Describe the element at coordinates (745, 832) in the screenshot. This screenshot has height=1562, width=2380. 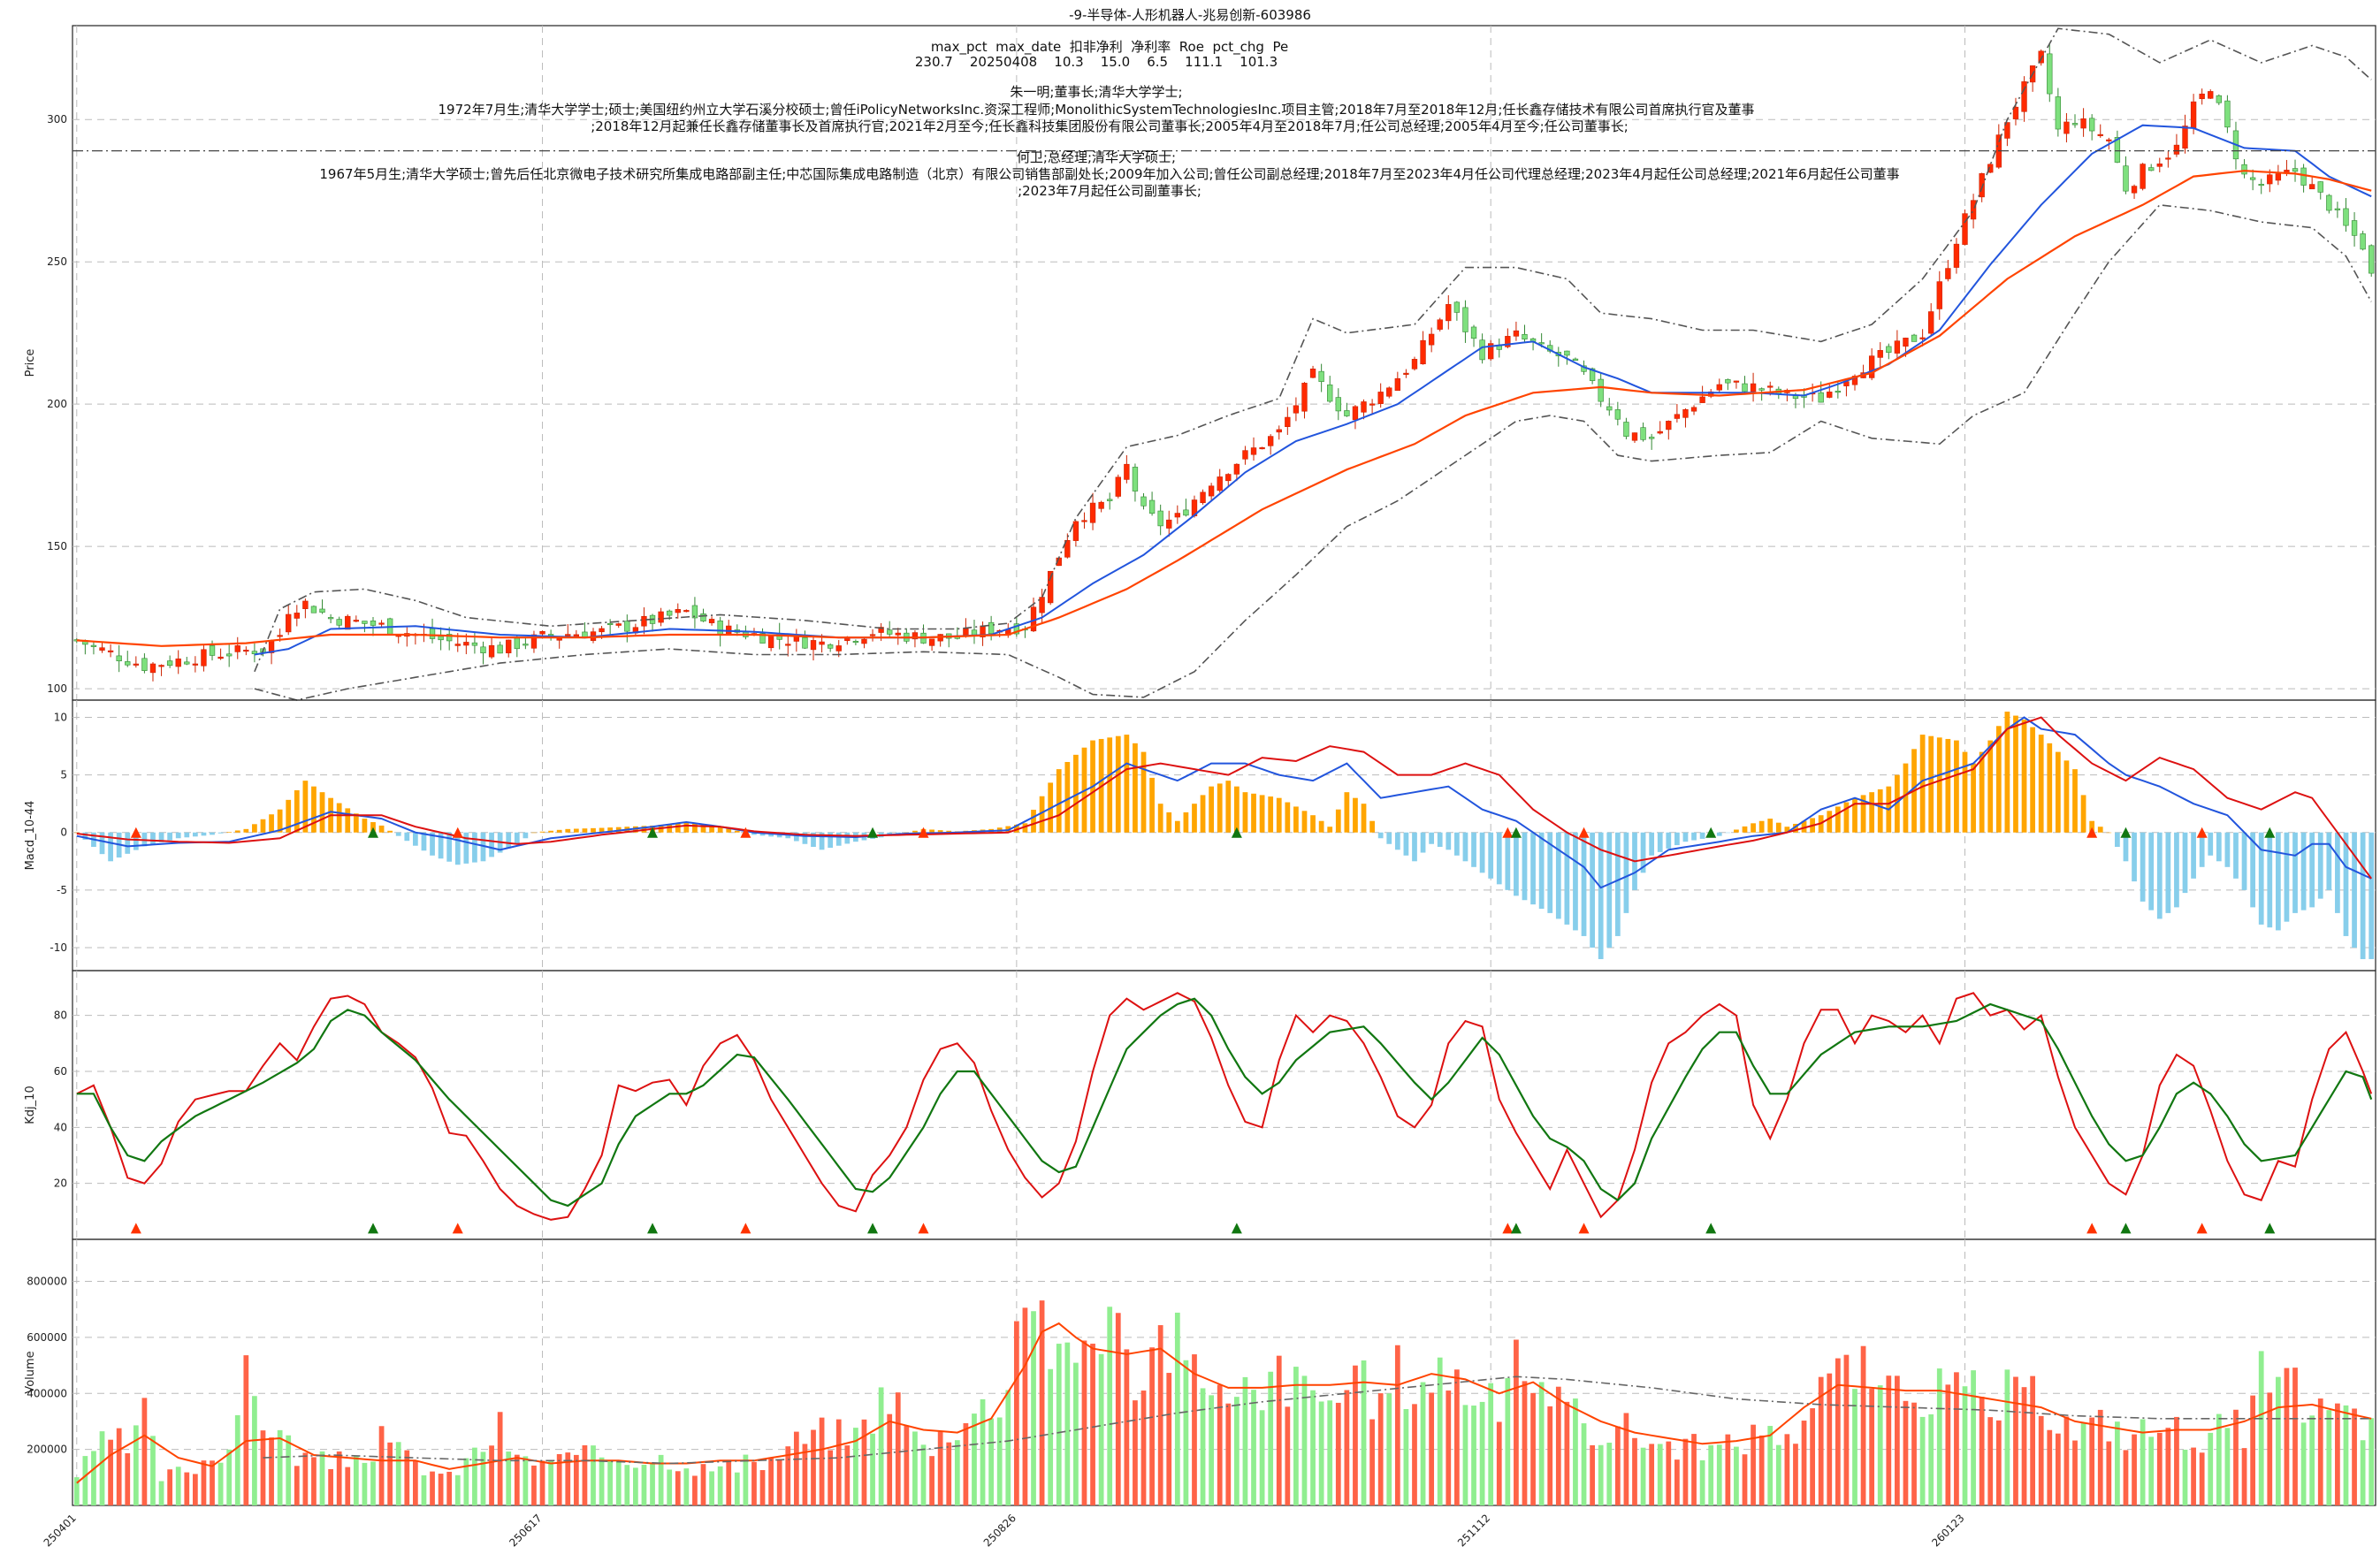
I see `macd-signal-buy-marker` at that location.